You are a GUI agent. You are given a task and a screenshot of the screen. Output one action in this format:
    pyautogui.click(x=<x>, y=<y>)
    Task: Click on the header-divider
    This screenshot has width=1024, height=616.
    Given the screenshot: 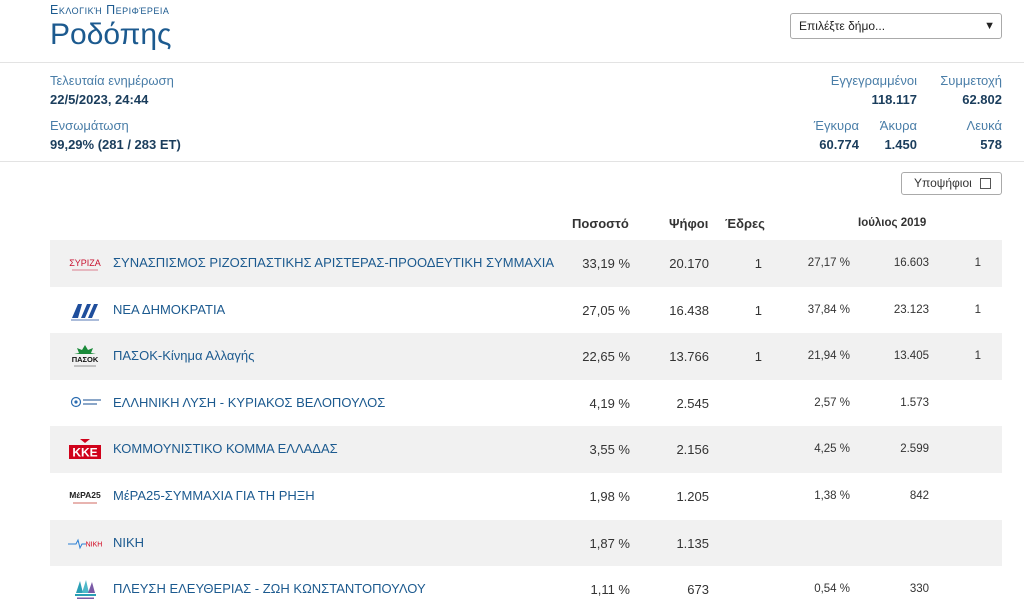 What is the action you would take?
    pyautogui.click(x=512, y=62)
    